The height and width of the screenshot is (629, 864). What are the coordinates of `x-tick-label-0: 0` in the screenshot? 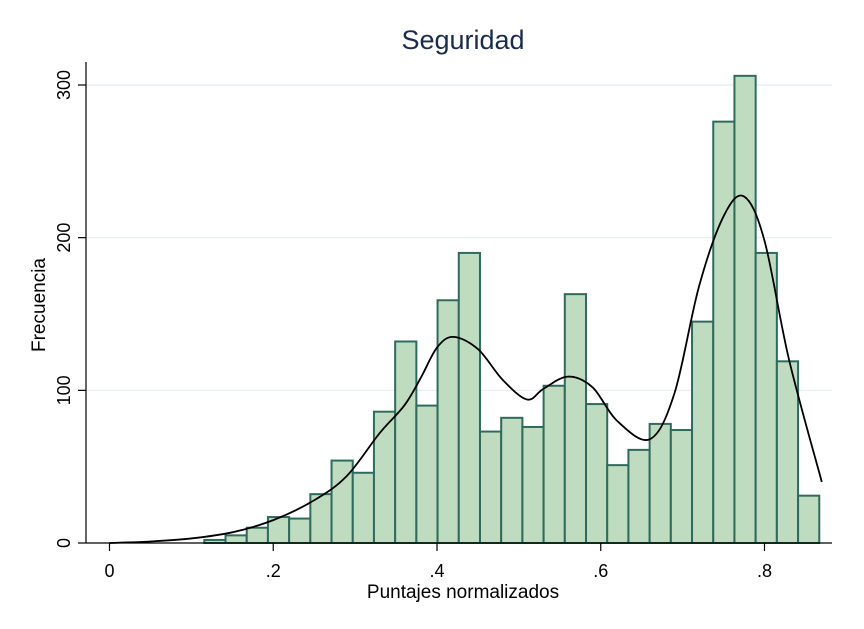 It's located at (109, 571).